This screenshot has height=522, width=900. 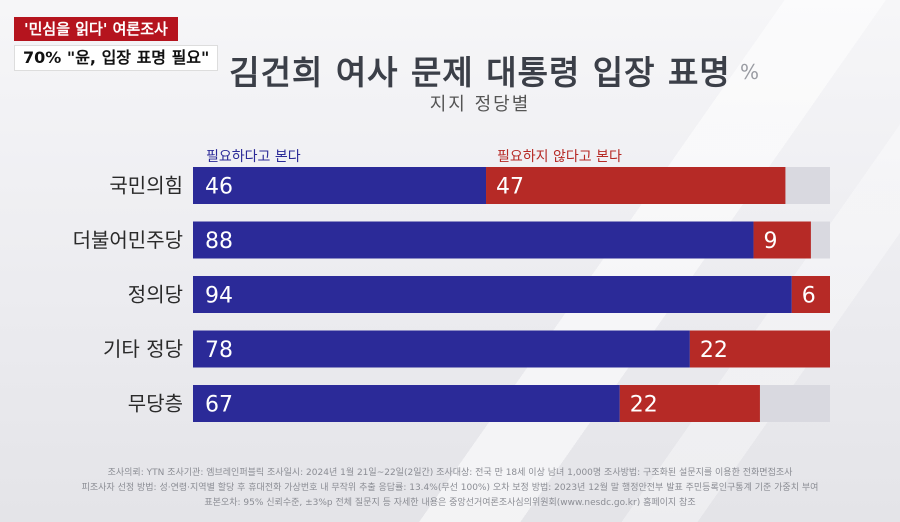 I want to click on category-label: 무당층, so click(x=155, y=404).